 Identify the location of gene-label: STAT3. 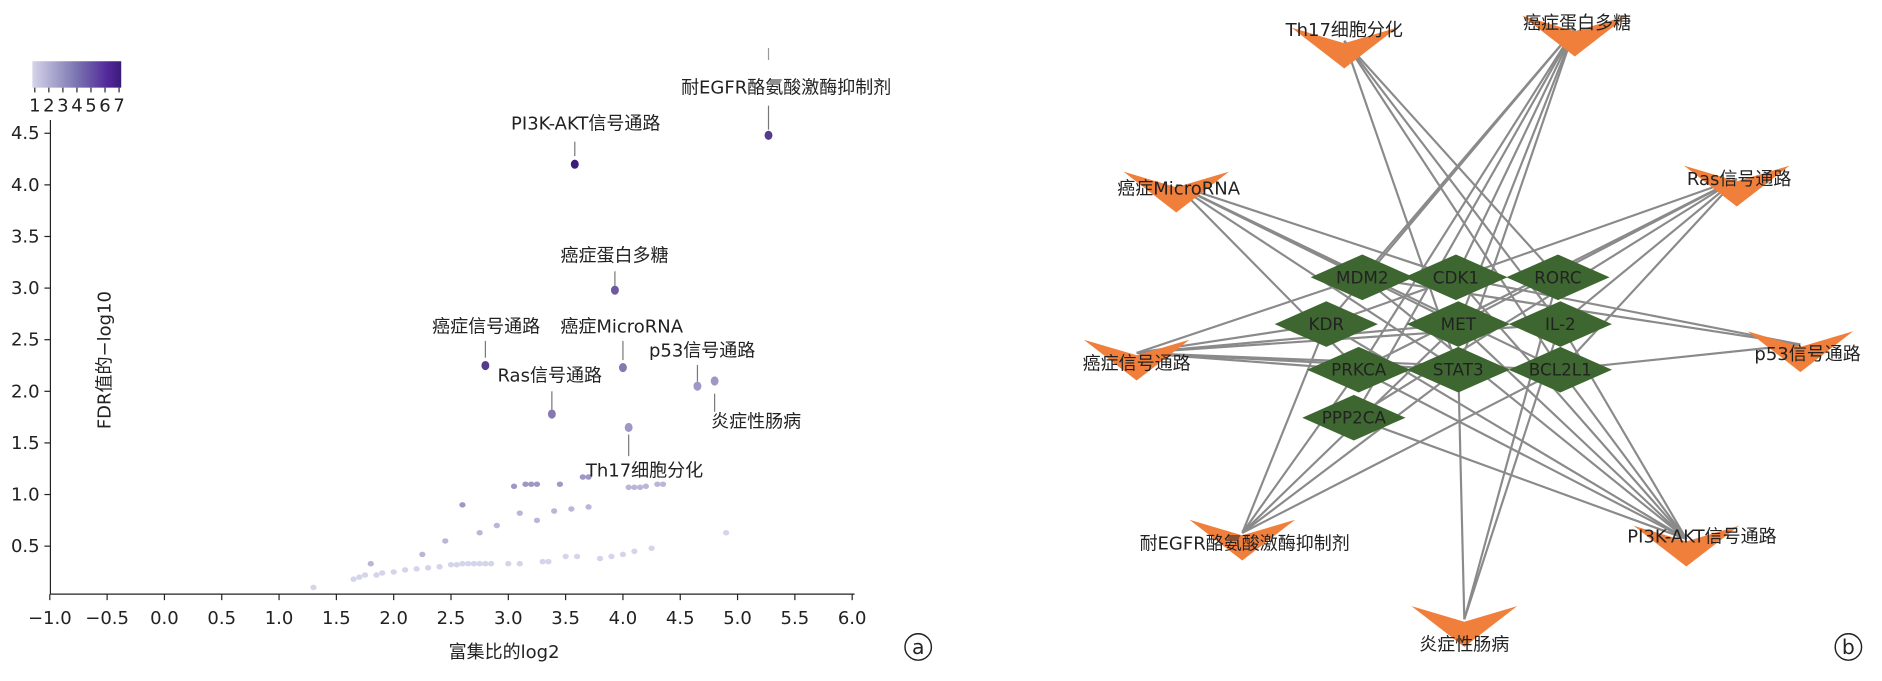
(1458, 370).